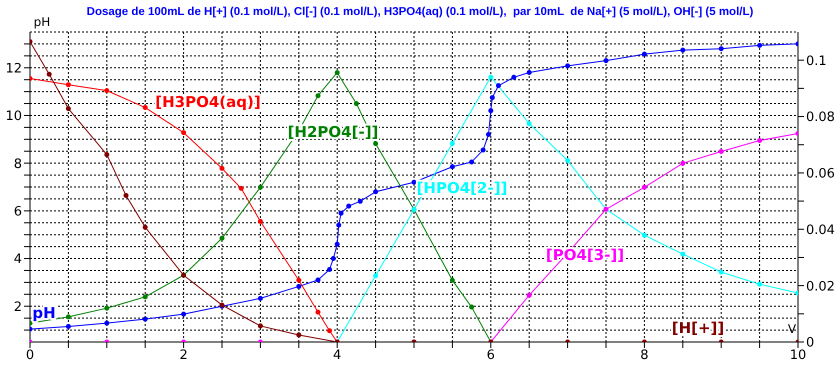 This screenshot has width=840, height=370. I want to click on series-label: pH, so click(44, 313).